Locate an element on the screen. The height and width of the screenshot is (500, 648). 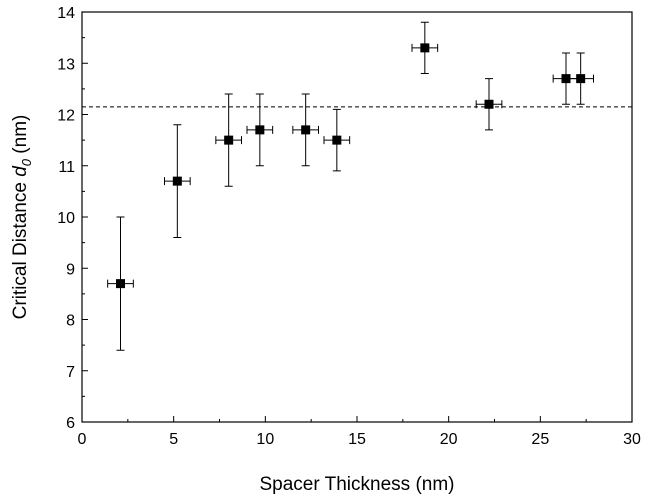
y-tick-label: 14 is located at coordinates (66, 13).